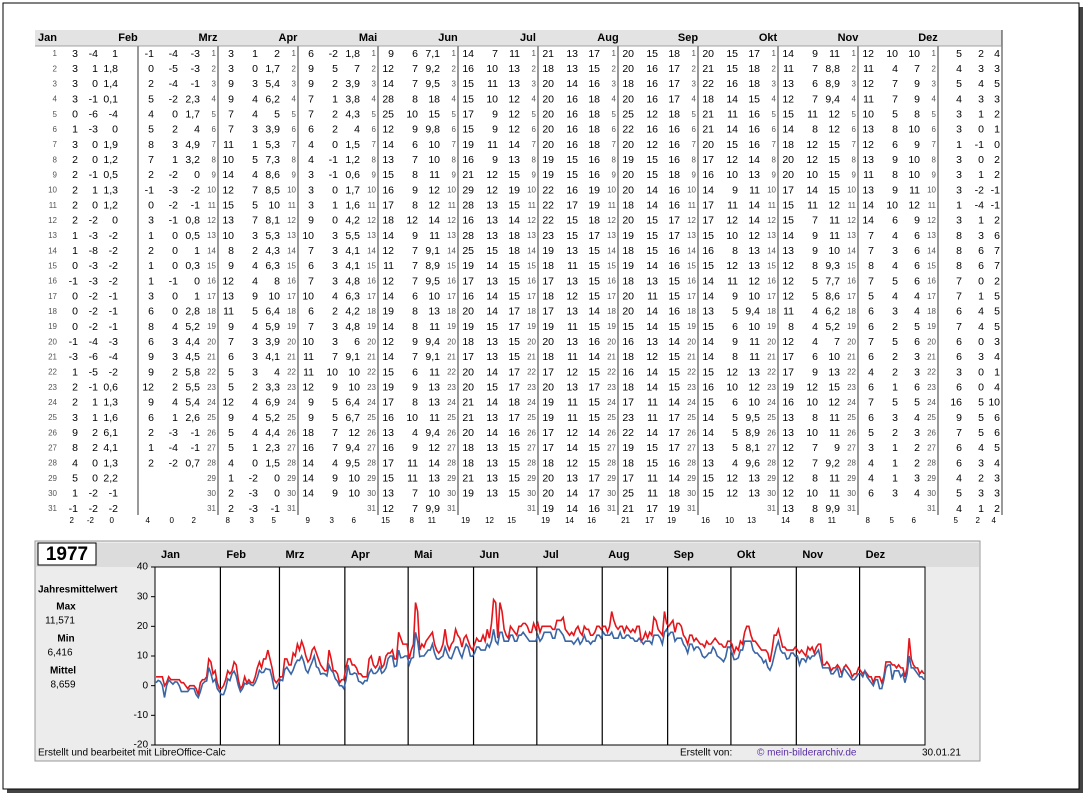 The height and width of the screenshot is (795, 1087). I want to click on cell: 1,6, so click(110, 418).